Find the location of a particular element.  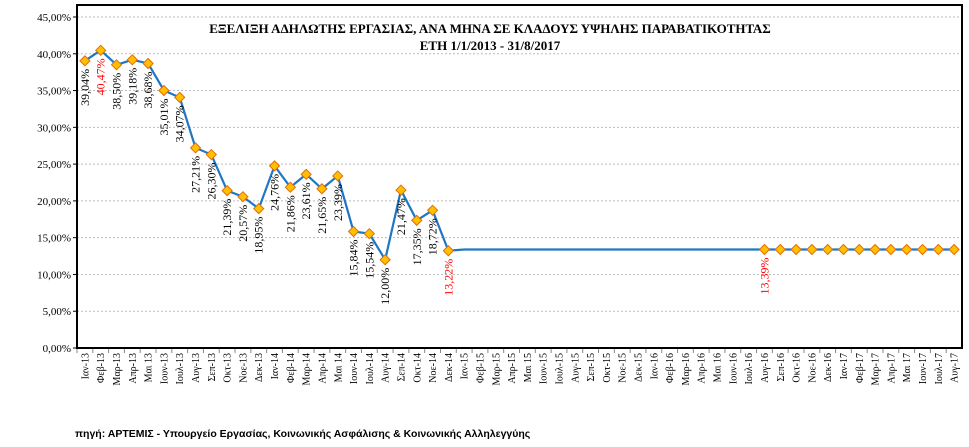

x-tick-label: Ιουλ-15 is located at coordinates (560, 368).